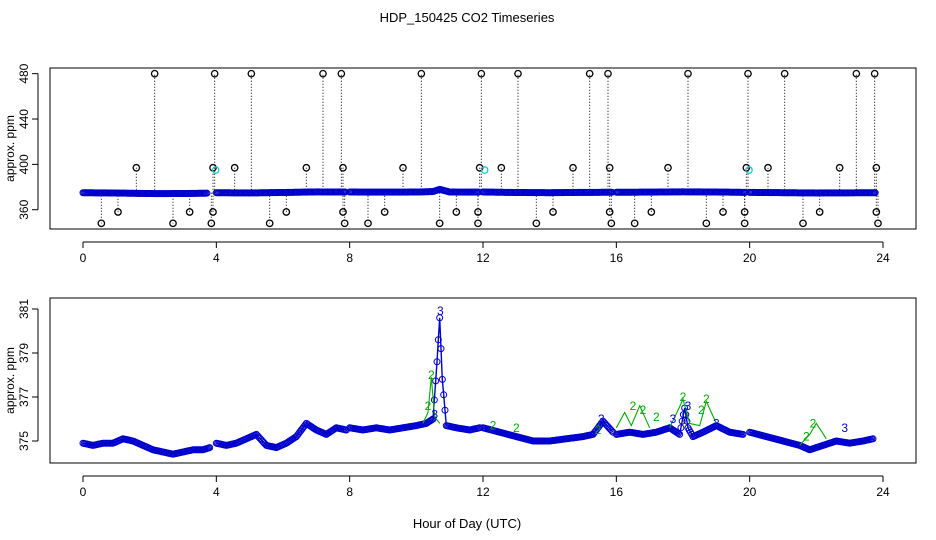 Image resolution: width=936 pixels, height=540 pixels. What do you see at coordinates (483, 258) in the screenshot?
I see `x-tick-label: 12` at bounding box center [483, 258].